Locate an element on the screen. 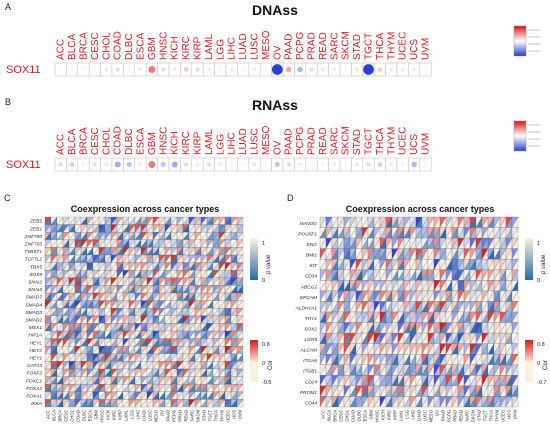 The width and height of the screenshot is (550, 440). heatd-col-label: OV is located at coordinates (437, 413).